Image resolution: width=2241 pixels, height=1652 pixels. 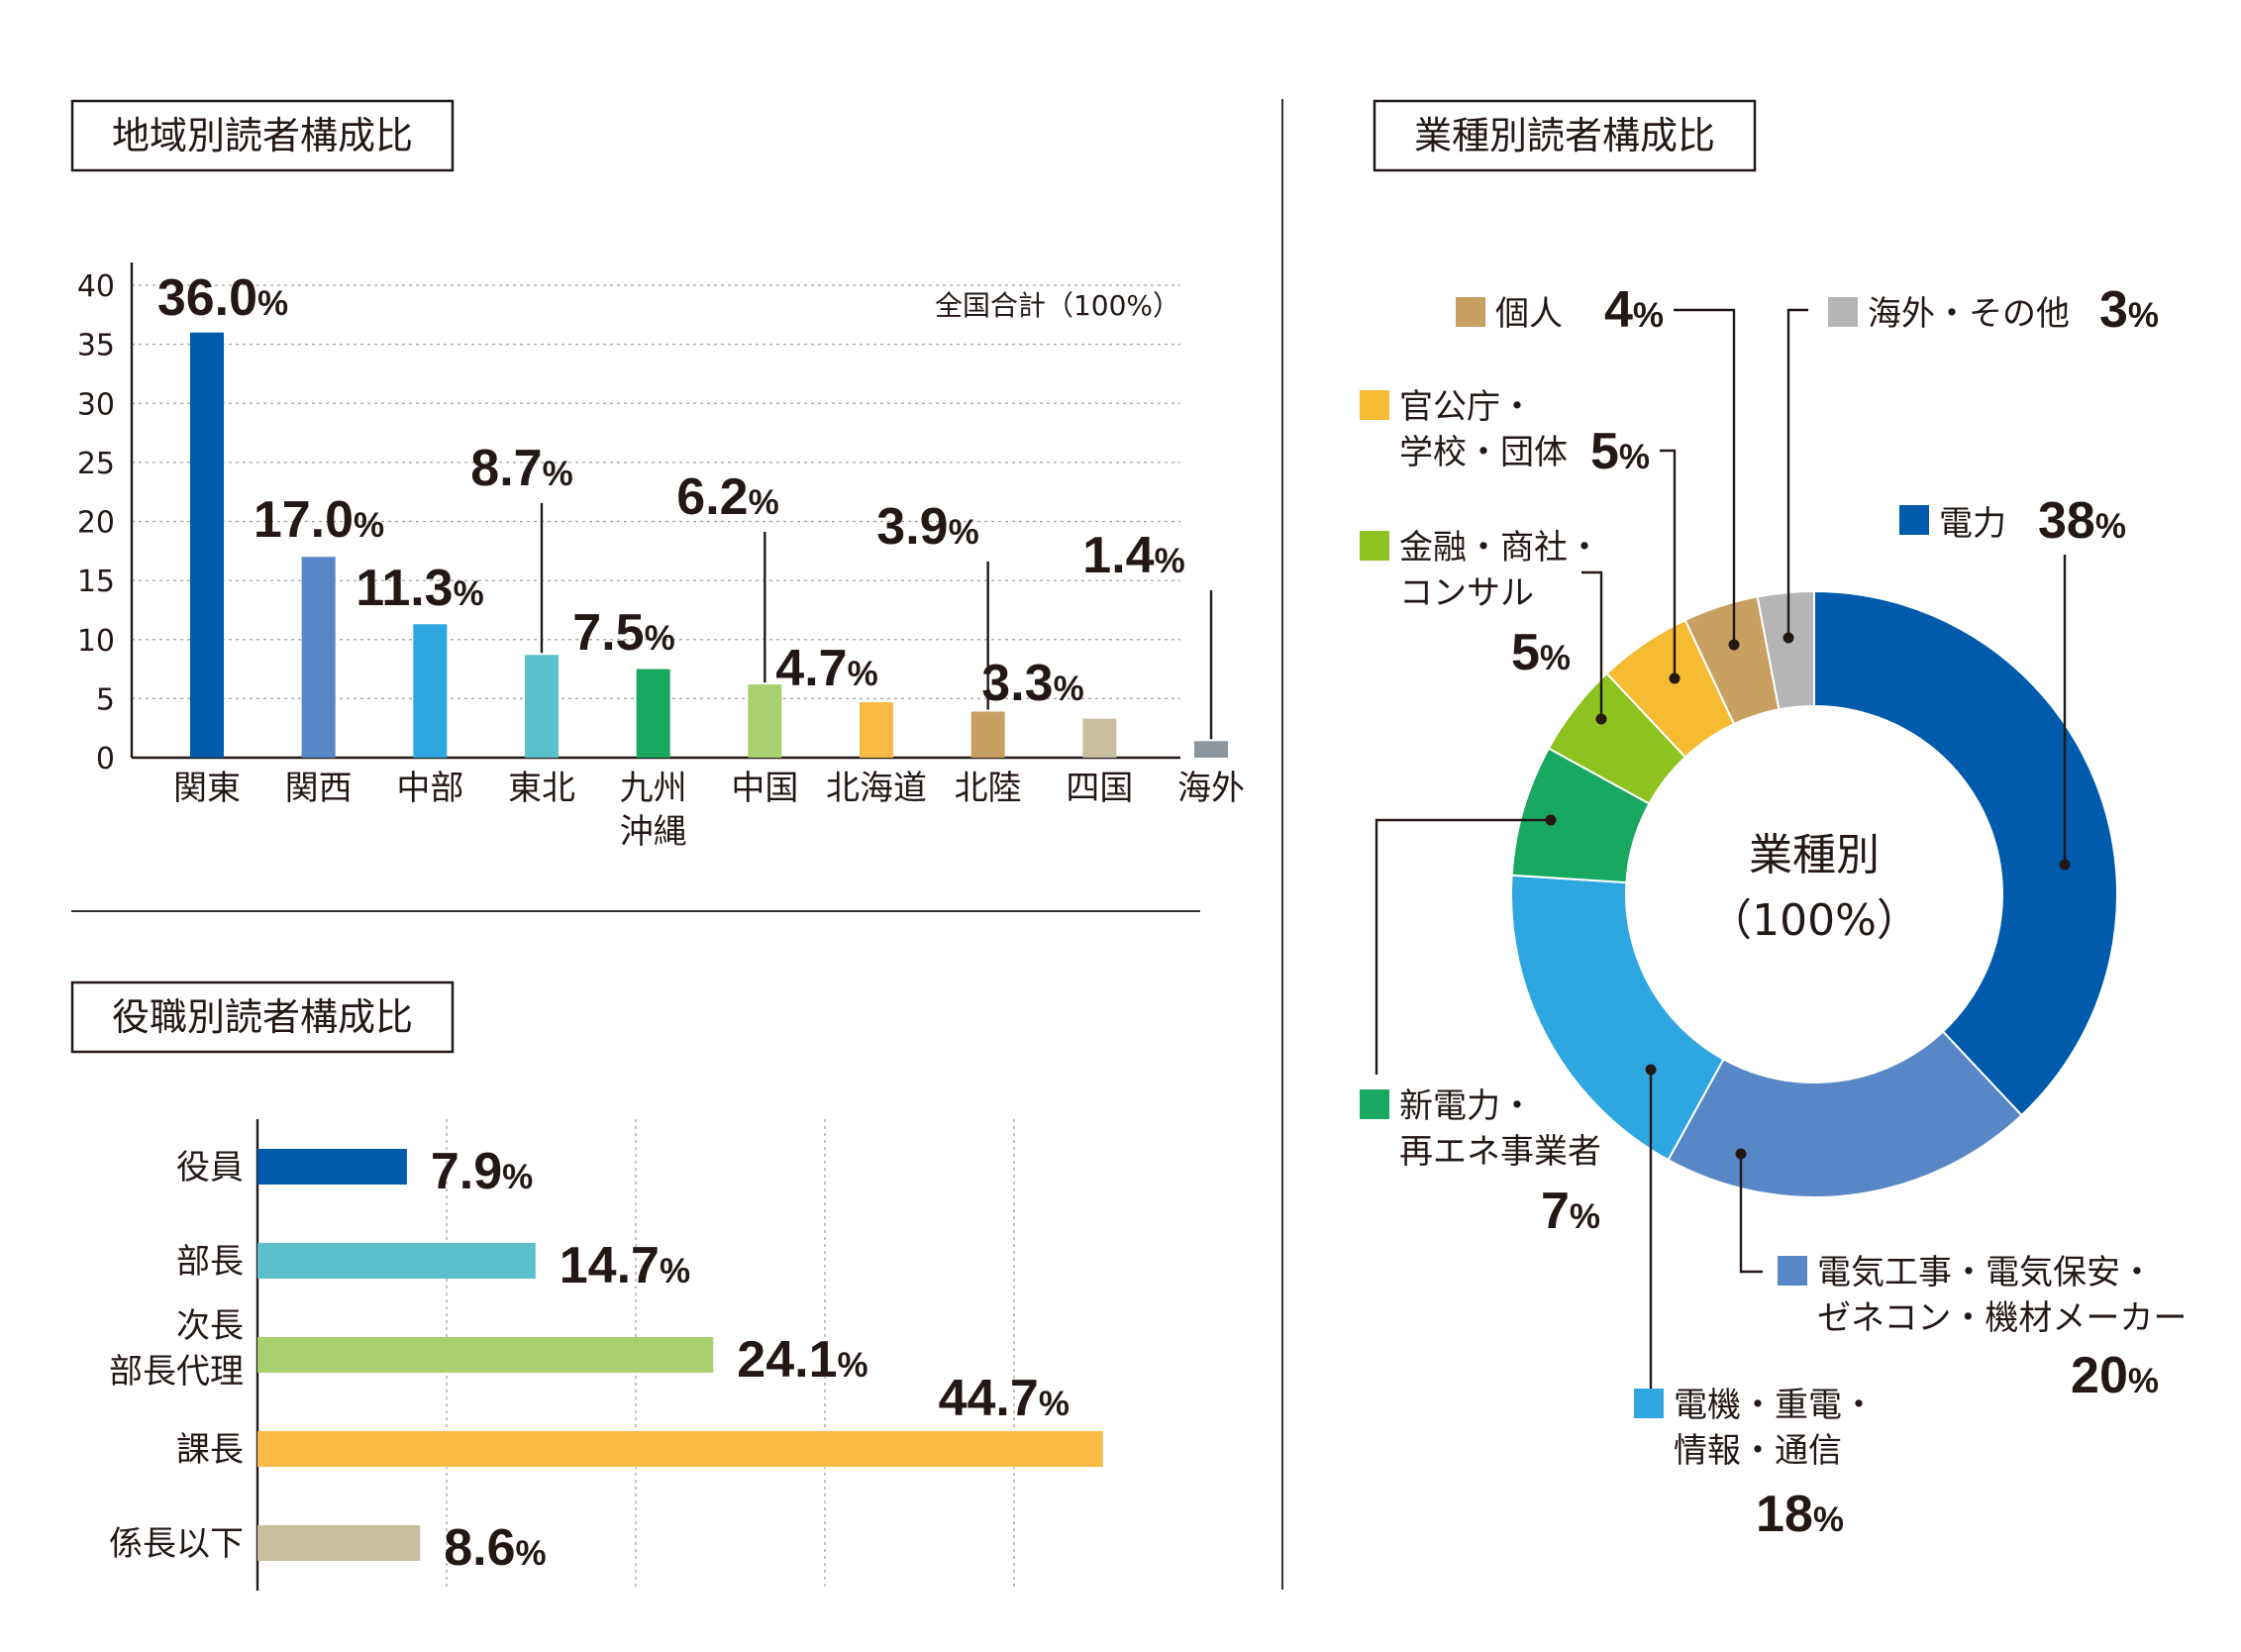 I want to click on x-category-label: 北海道, so click(x=877, y=788).